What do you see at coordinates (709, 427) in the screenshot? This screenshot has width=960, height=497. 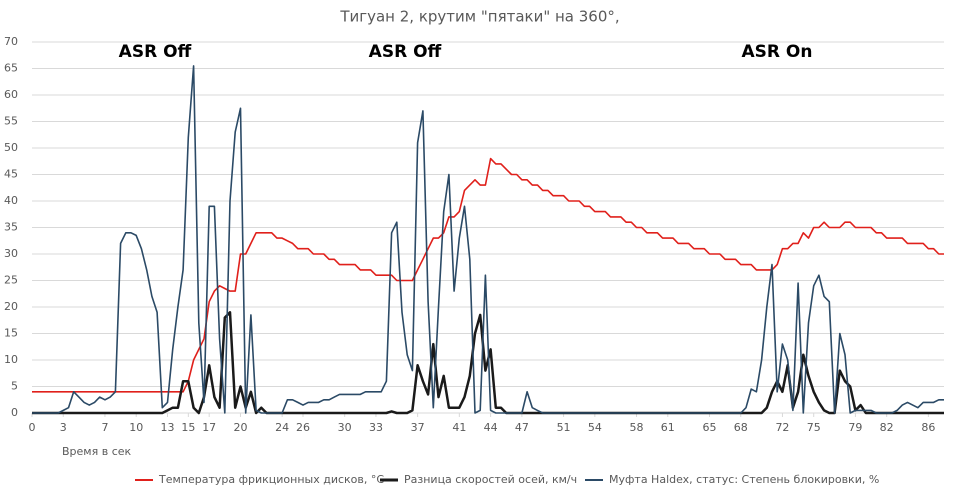 I see `x-tick-label: 65` at bounding box center [709, 427].